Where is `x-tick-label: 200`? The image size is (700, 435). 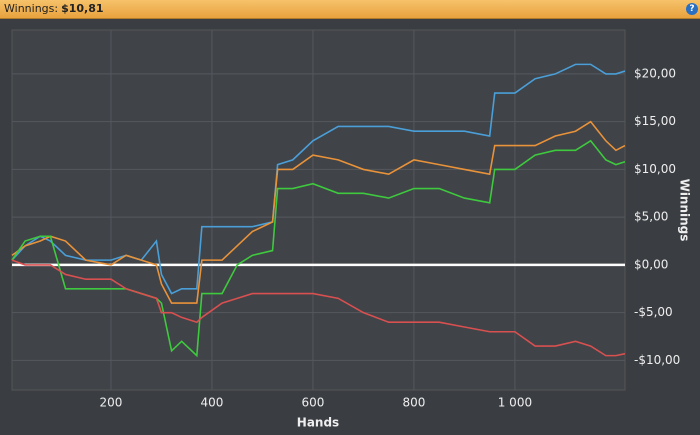
x-tick-label: 200 is located at coordinates (111, 403).